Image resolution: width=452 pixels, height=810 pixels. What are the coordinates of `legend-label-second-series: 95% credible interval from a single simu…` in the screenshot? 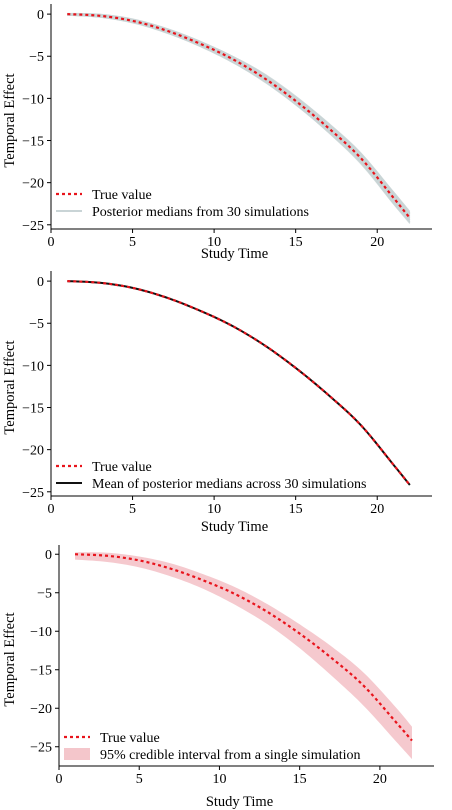 It's located at (230, 755).